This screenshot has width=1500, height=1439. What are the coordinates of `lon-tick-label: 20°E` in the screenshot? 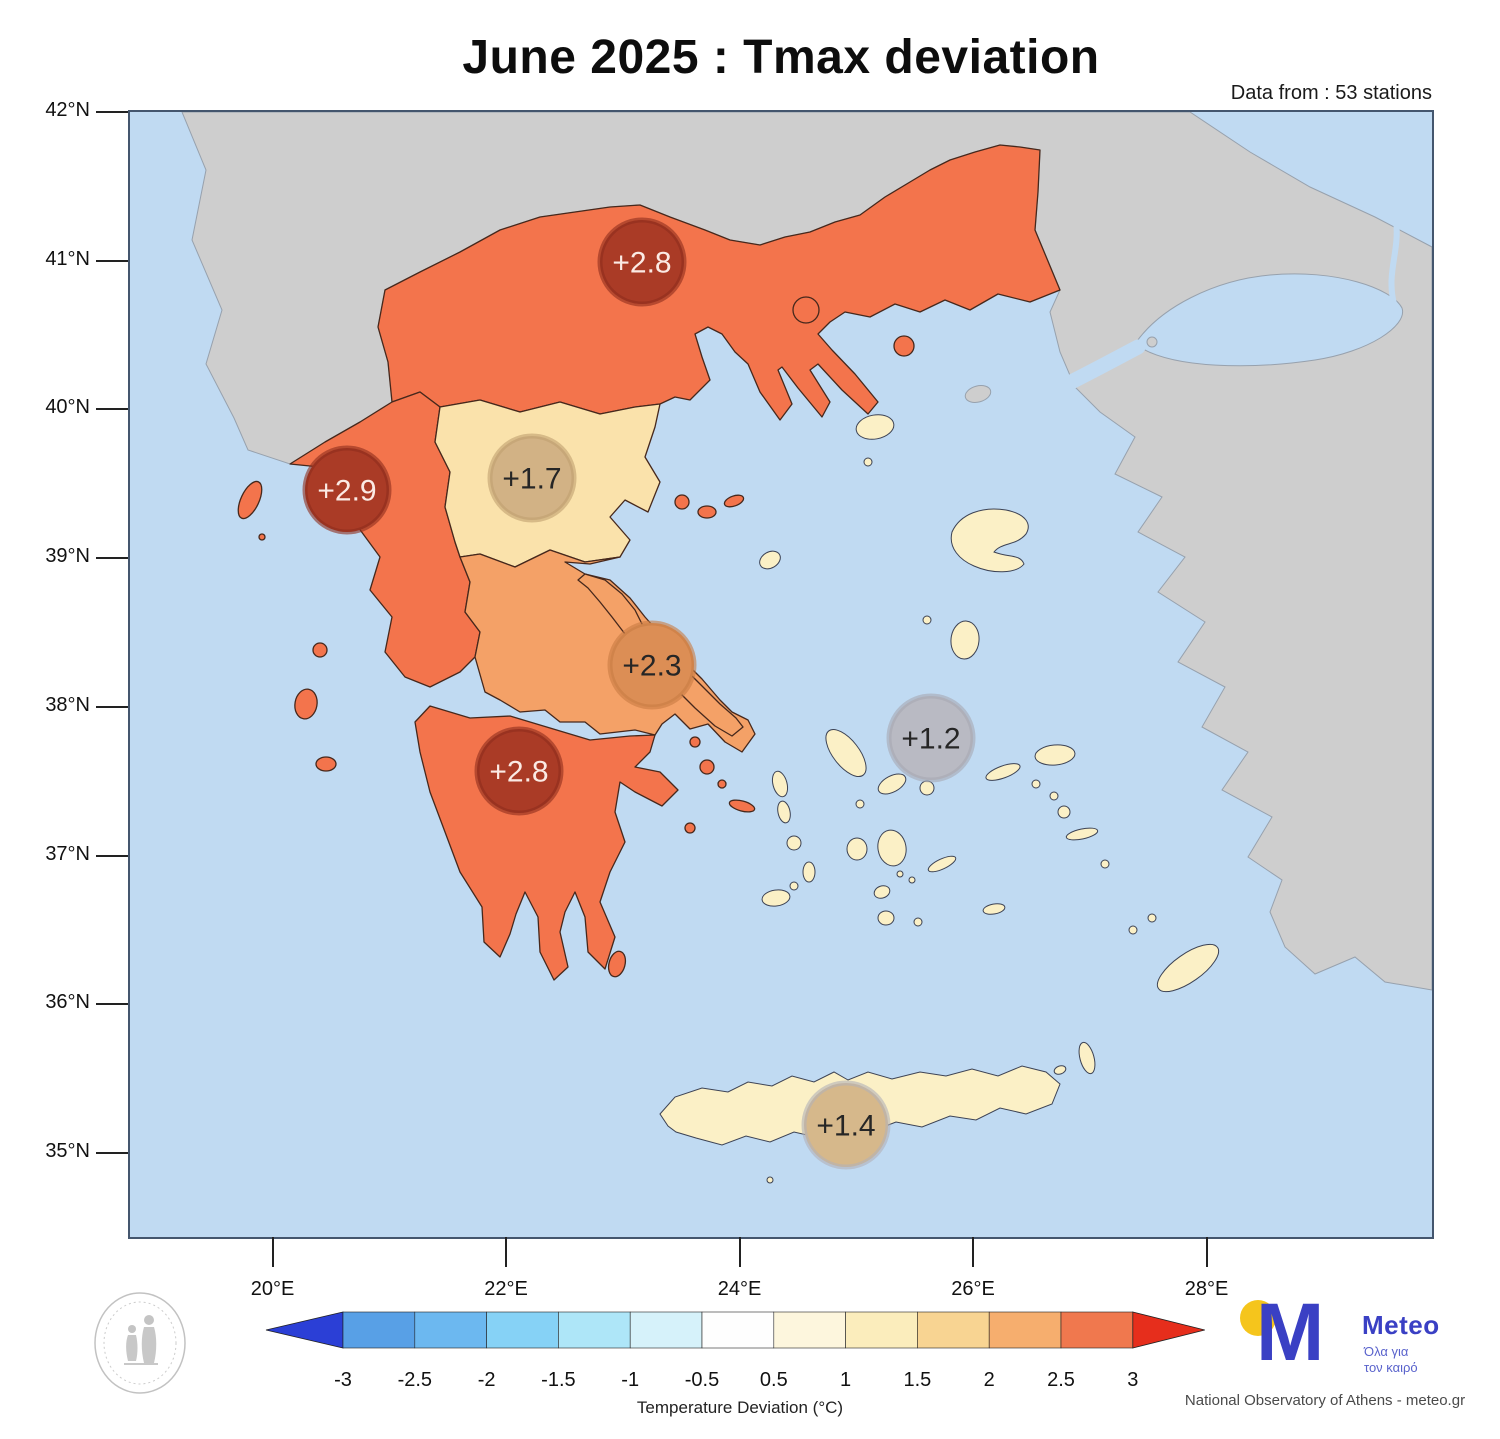 It's located at (272, 1289).